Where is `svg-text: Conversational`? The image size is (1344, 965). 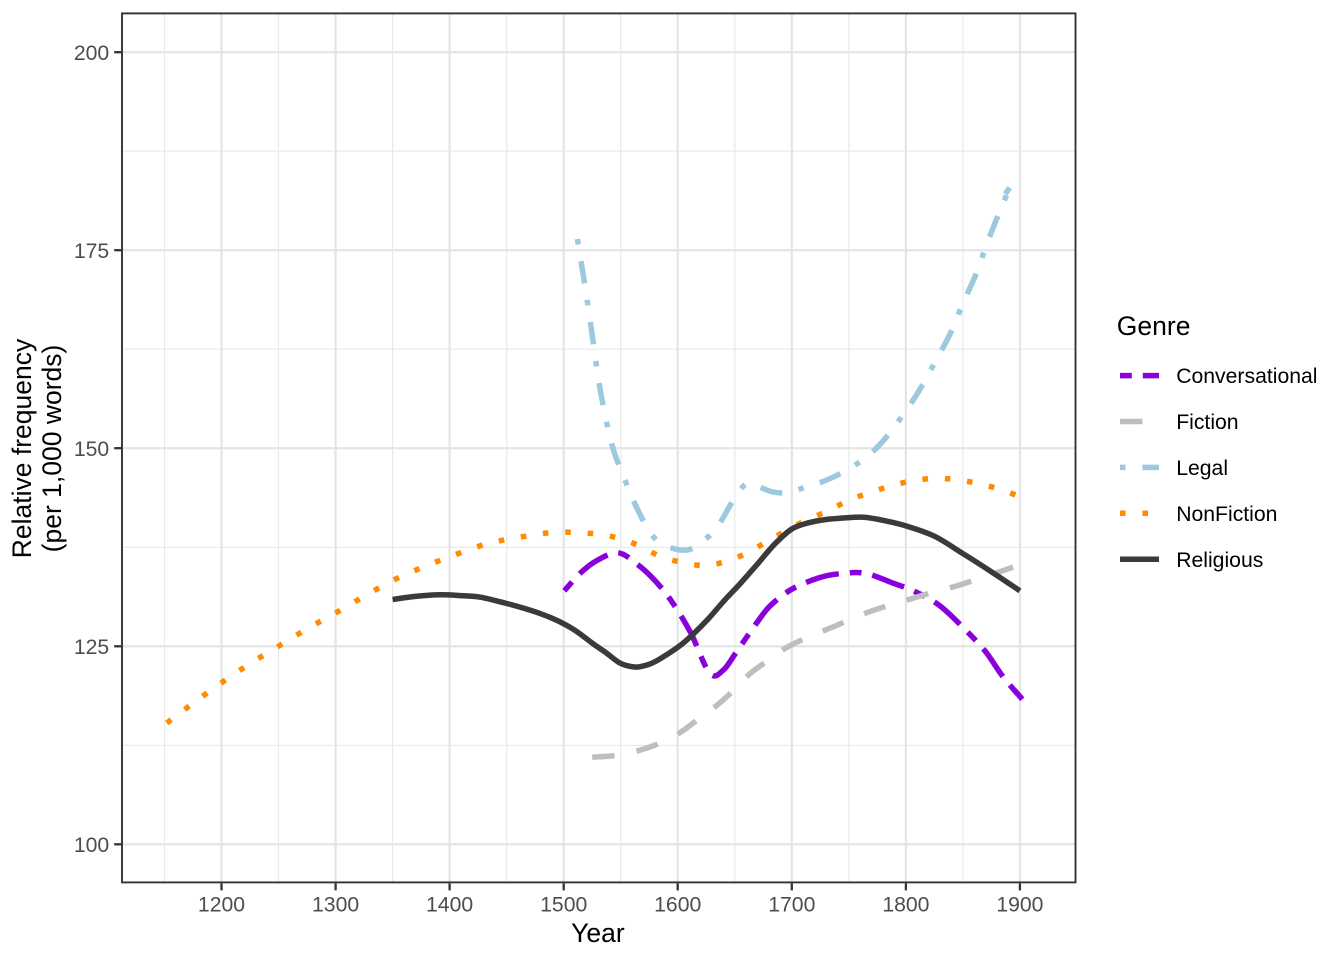
svg-text: Conversational is located at coordinates (1246, 376).